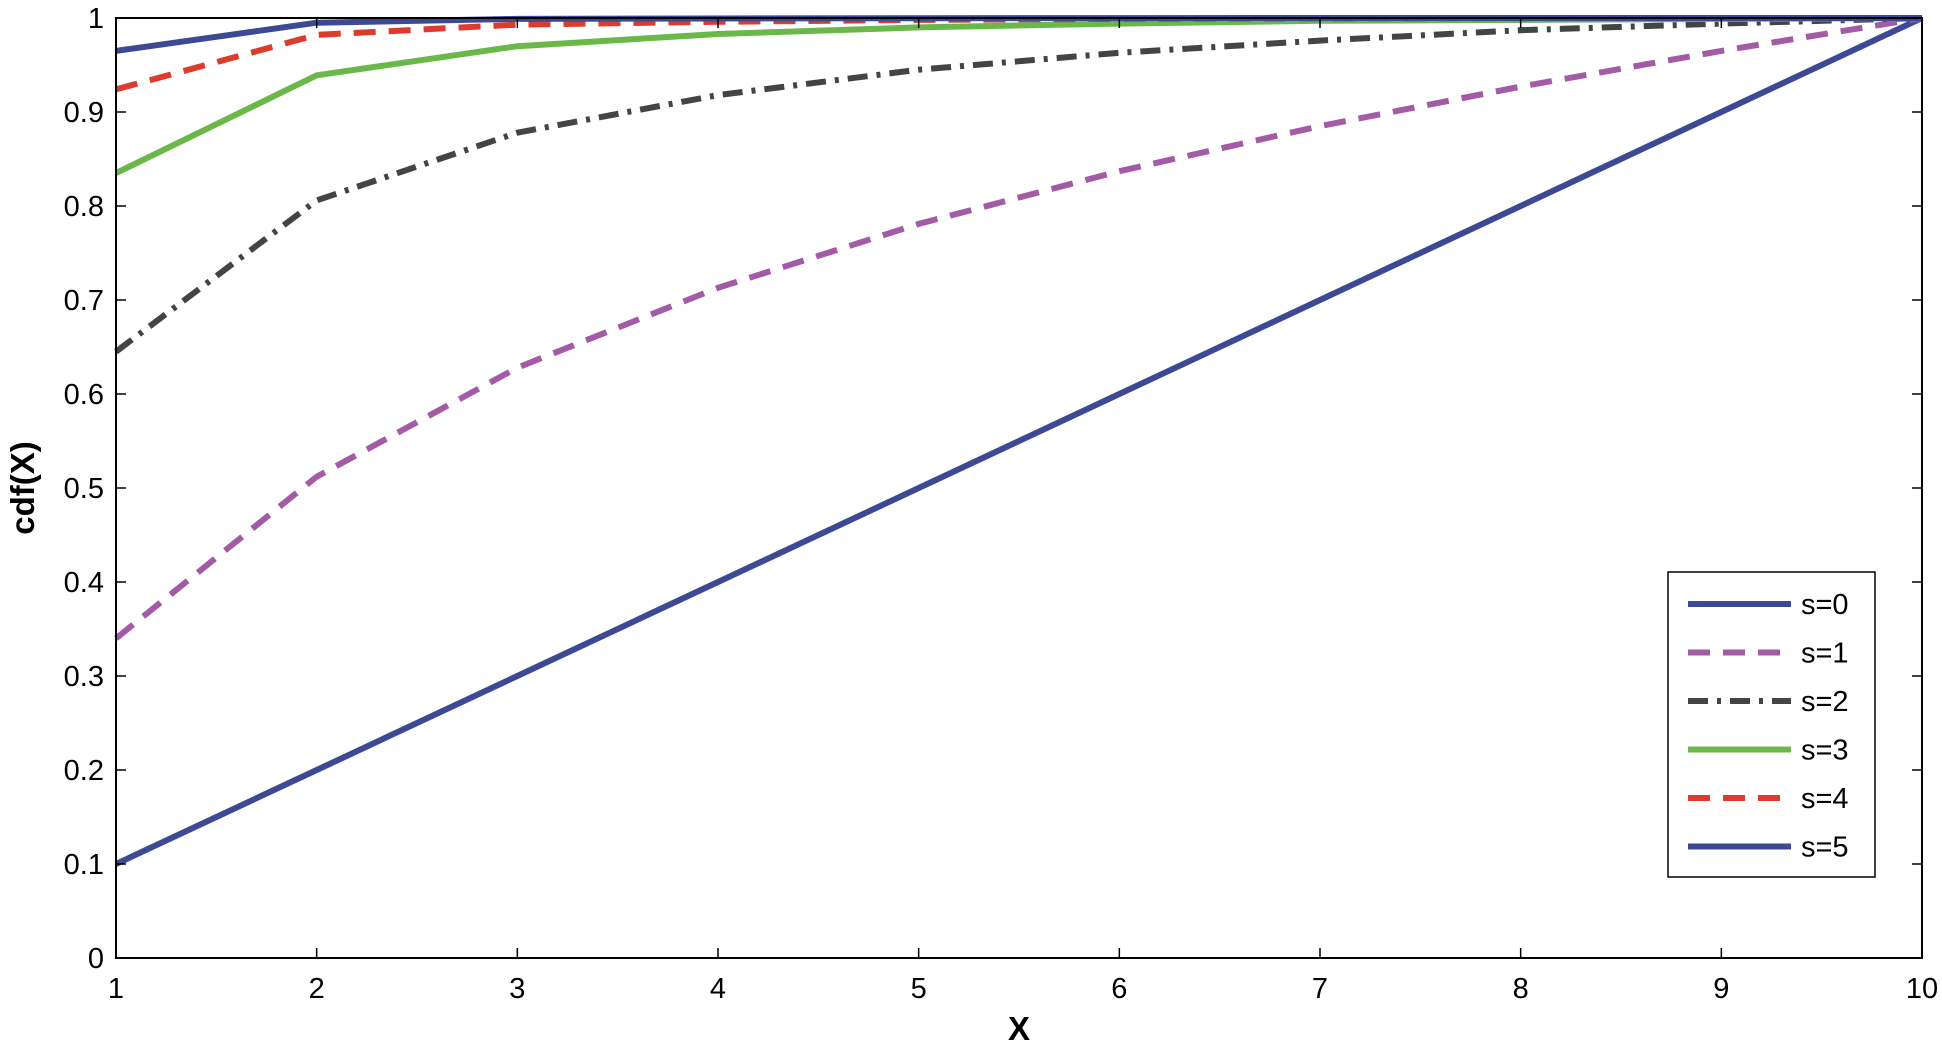  I want to click on legend-label: s=0, so click(1825, 605).